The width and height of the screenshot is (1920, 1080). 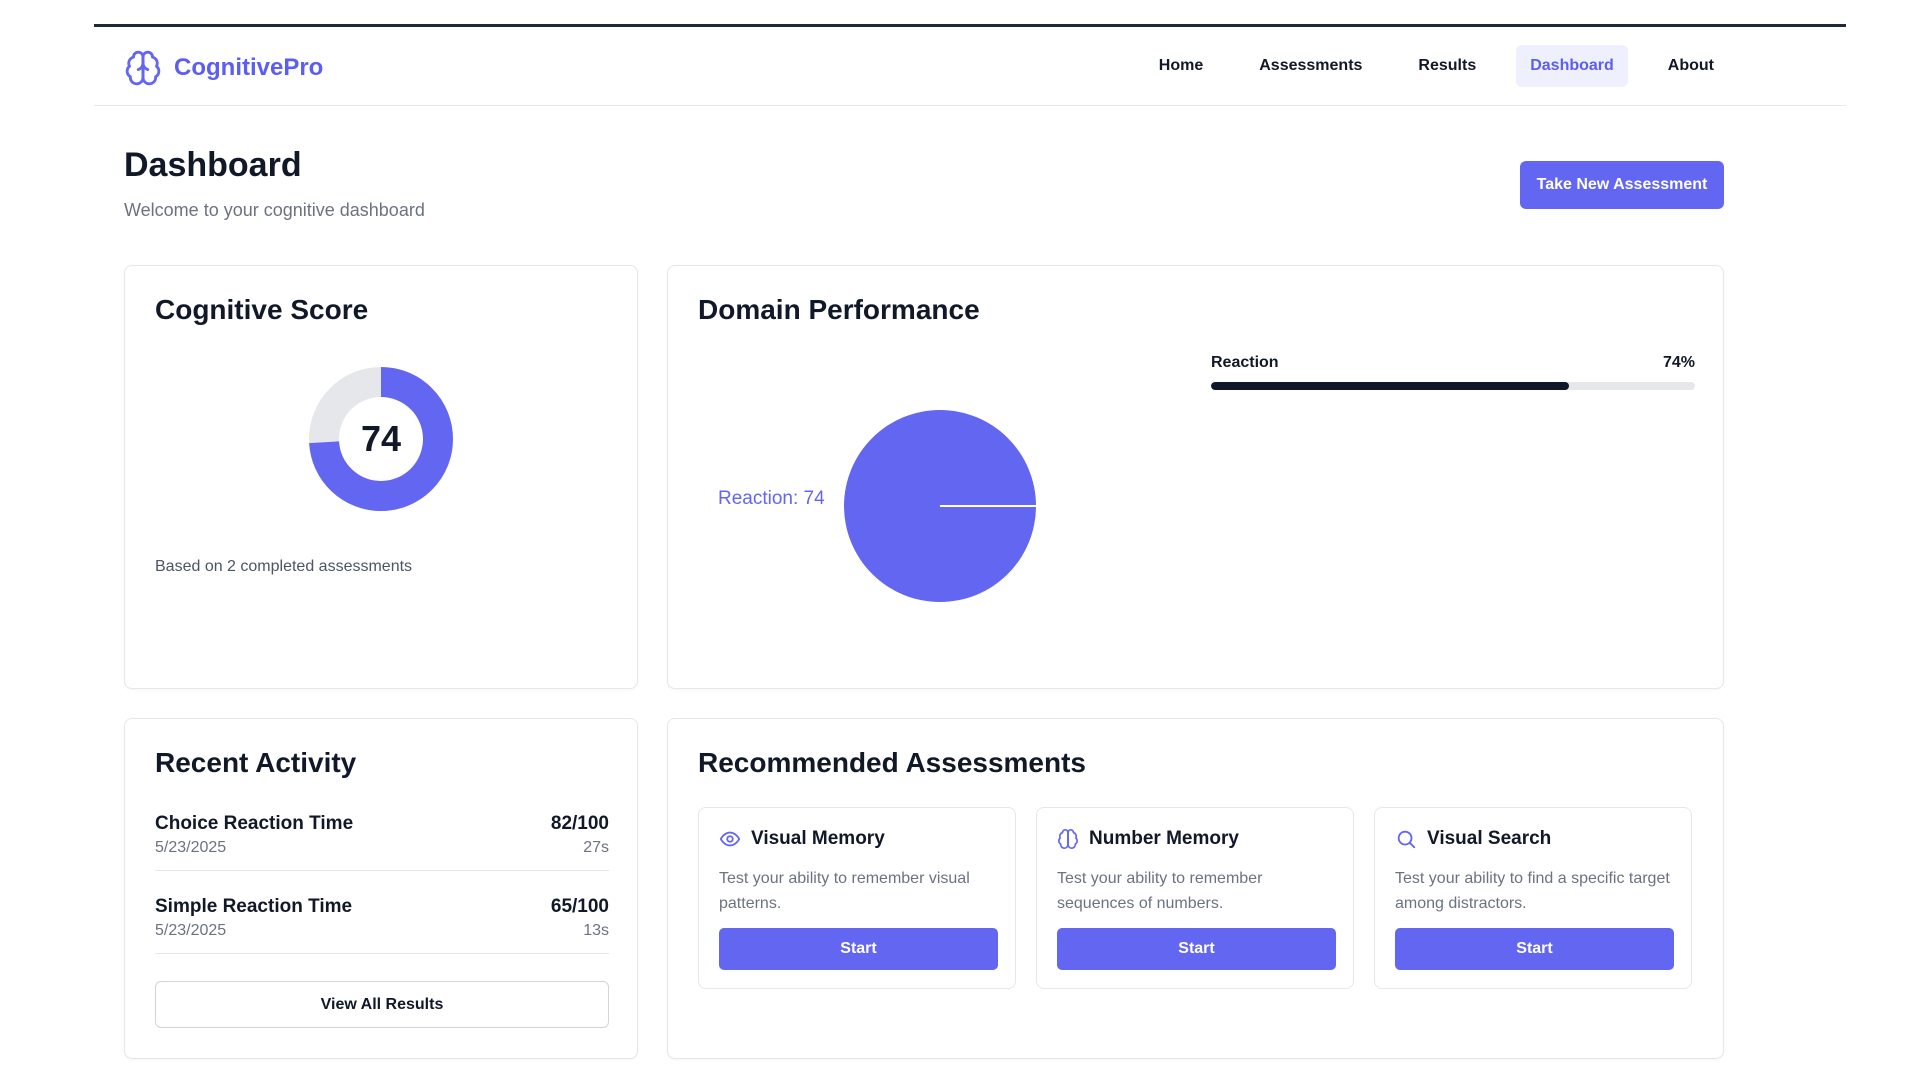 I want to click on eye-icon, so click(x=730, y=839).